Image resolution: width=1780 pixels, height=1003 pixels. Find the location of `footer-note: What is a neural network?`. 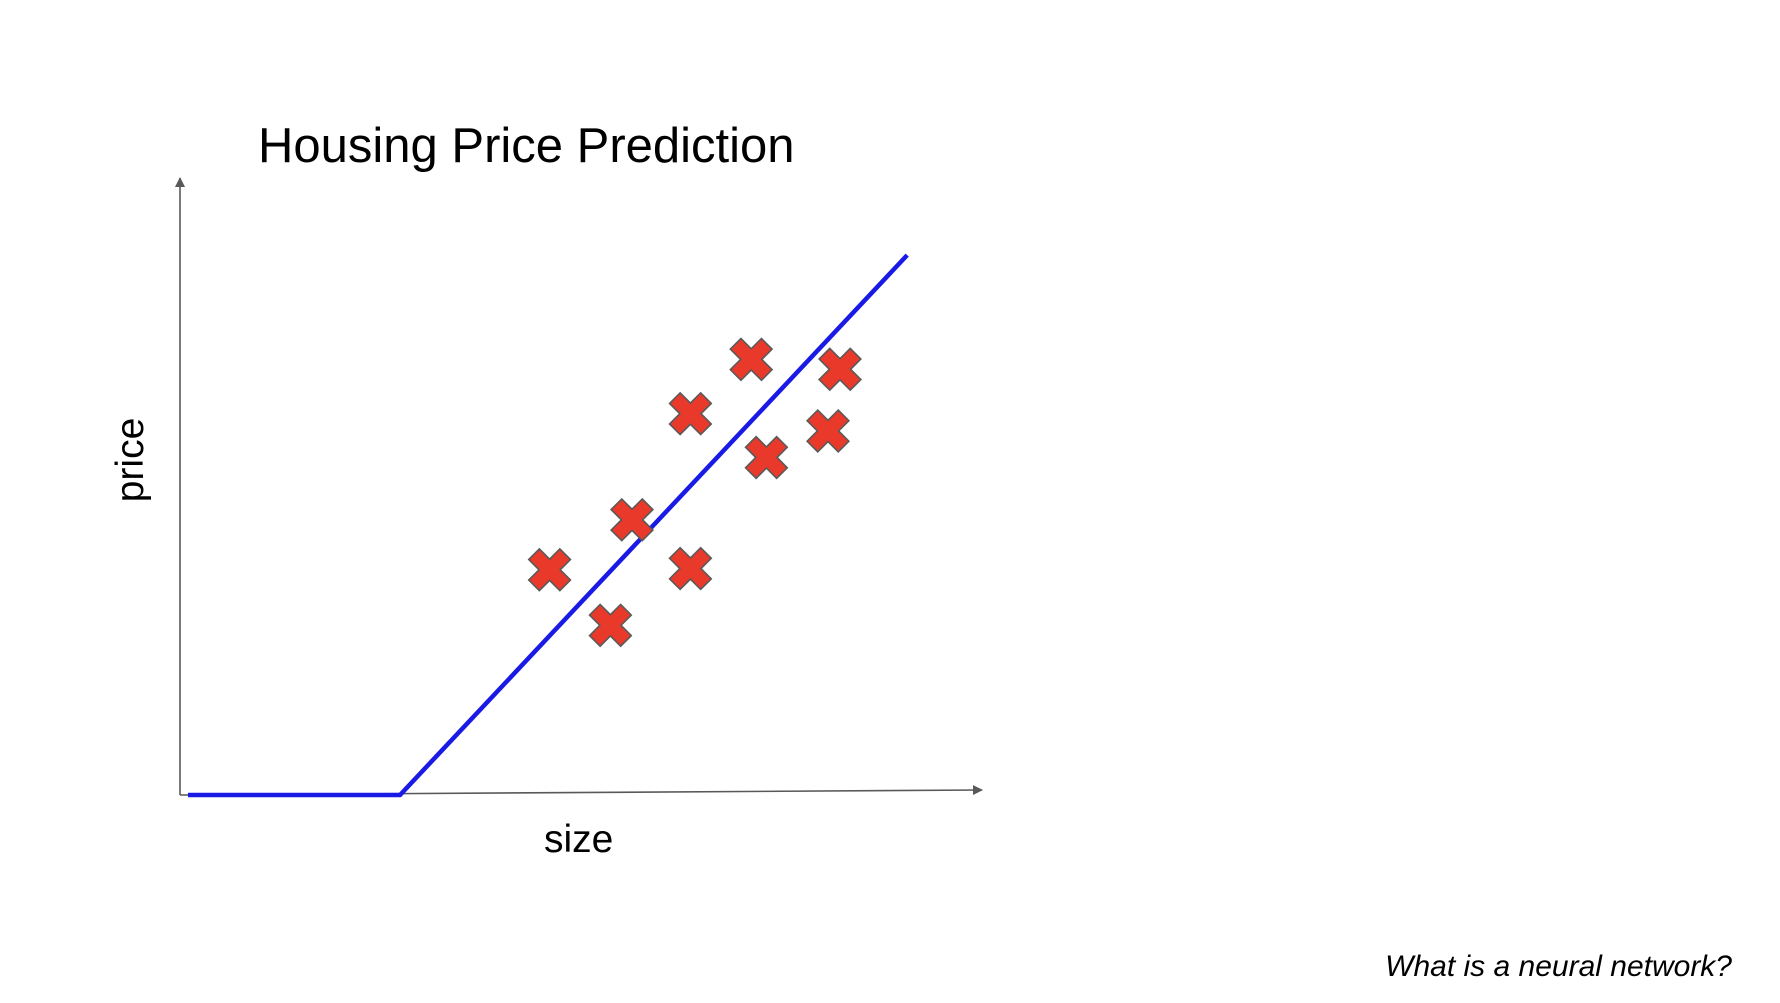

footer-note: What is a neural network? is located at coordinates (1558, 966).